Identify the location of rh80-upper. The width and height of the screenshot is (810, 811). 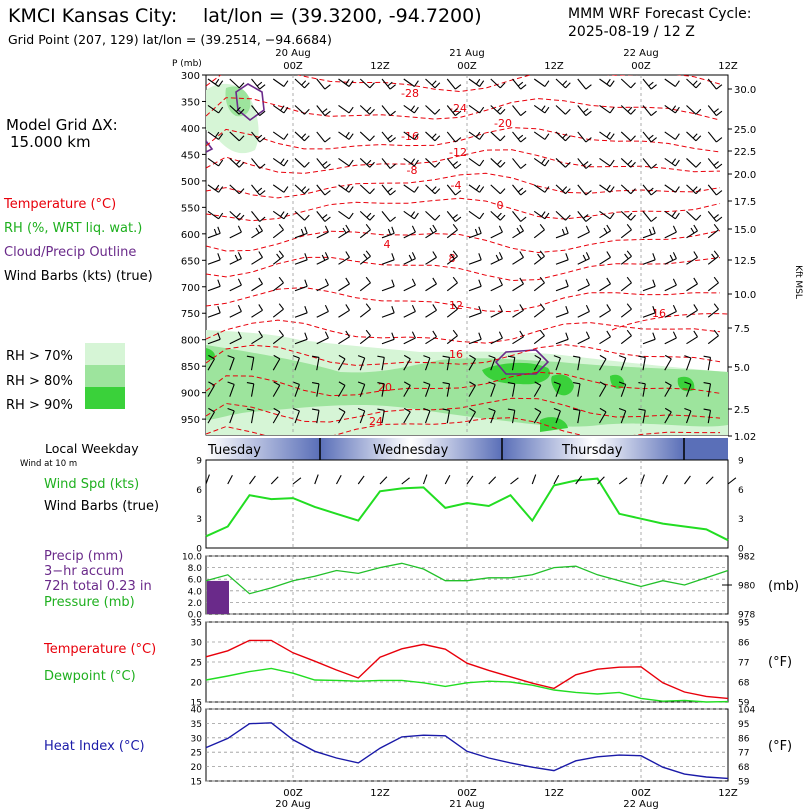
(238, 101).